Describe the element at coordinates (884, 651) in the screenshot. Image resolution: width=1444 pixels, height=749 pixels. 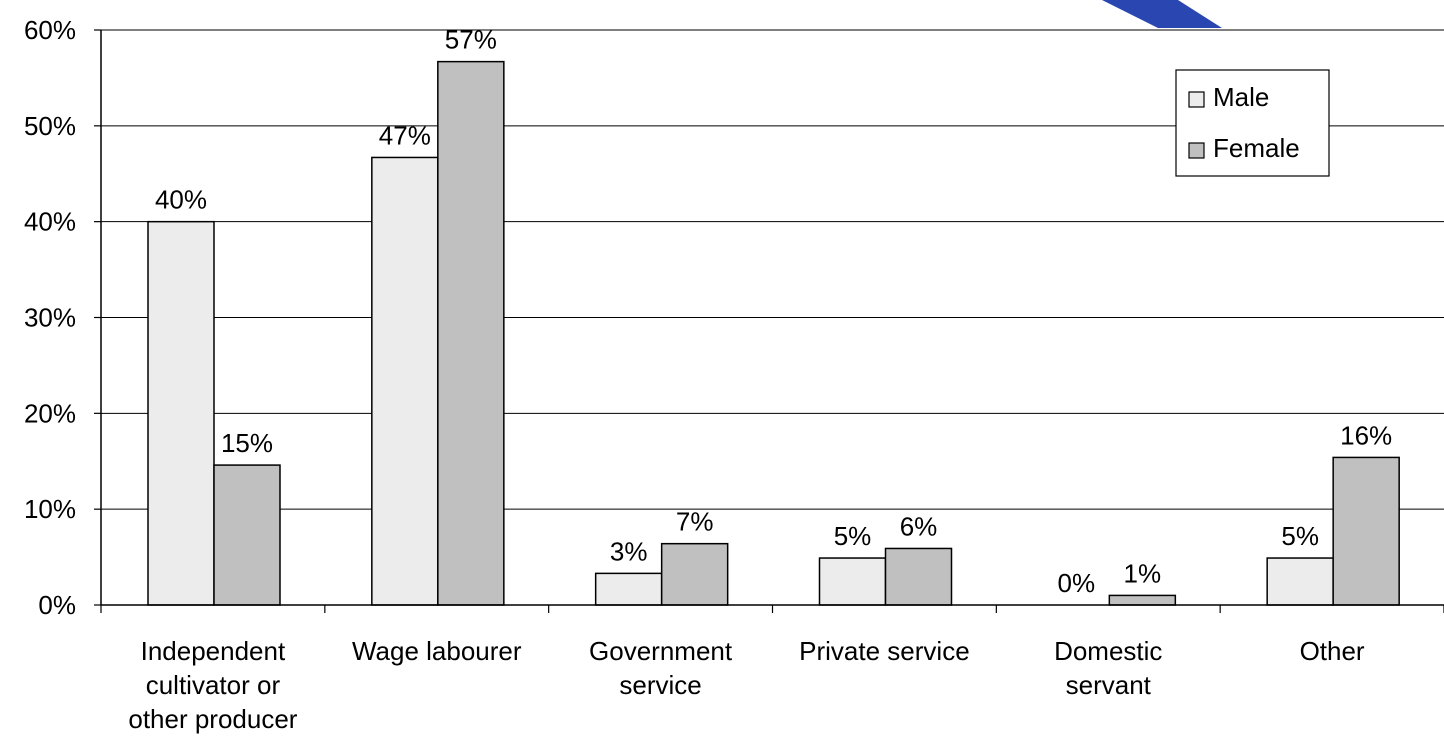
I see `category-label: Private service` at that location.